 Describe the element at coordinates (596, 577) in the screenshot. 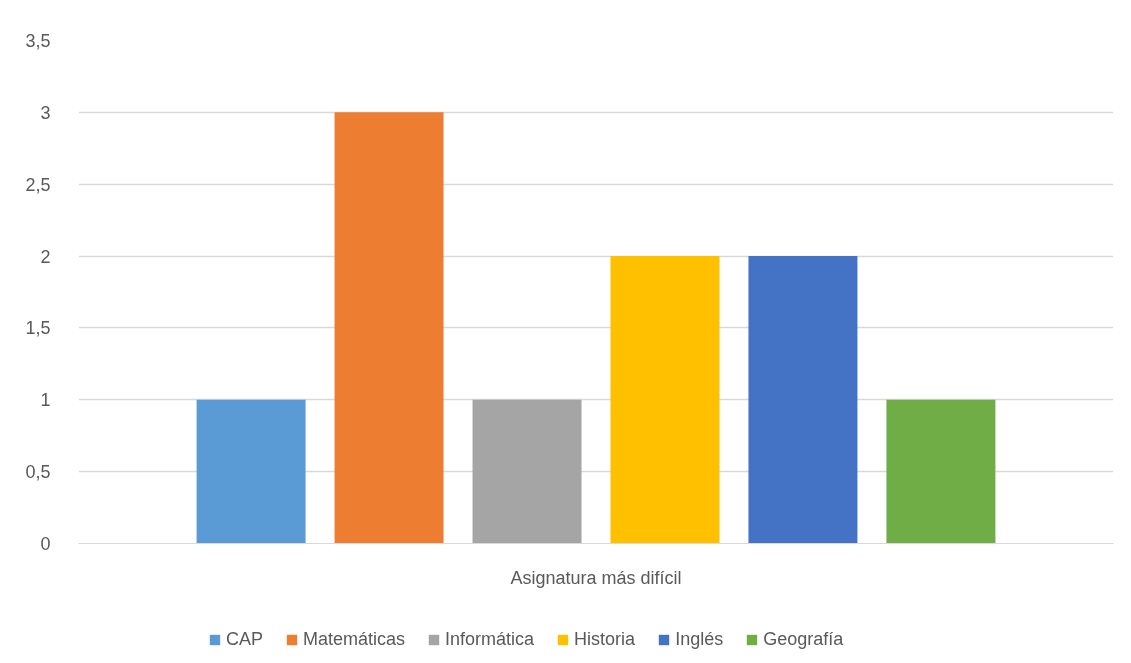

I see `x-tick-label: Asignatura más difícil` at that location.